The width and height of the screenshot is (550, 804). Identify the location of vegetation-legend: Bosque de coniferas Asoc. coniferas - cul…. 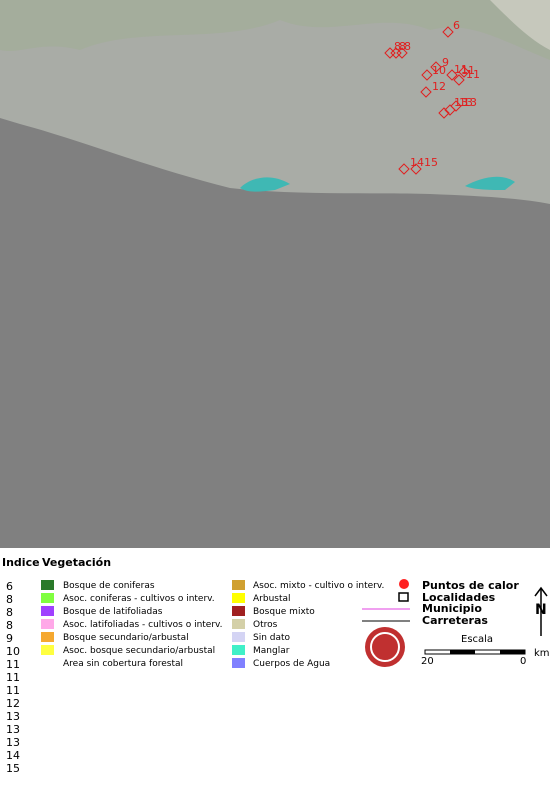
(212, 624).